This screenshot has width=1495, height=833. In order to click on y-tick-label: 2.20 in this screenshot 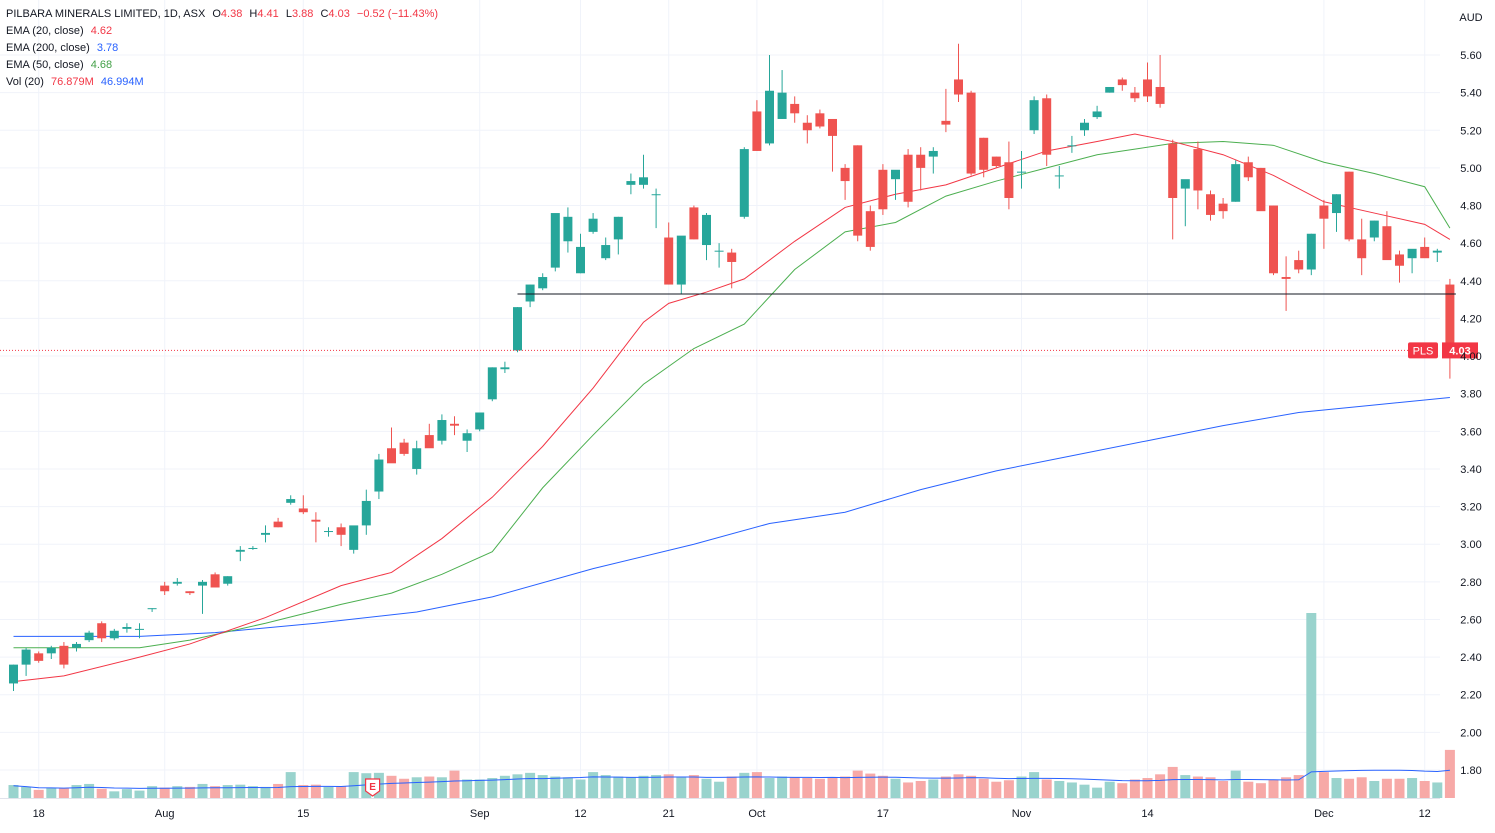, I will do `click(1470, 696)`.